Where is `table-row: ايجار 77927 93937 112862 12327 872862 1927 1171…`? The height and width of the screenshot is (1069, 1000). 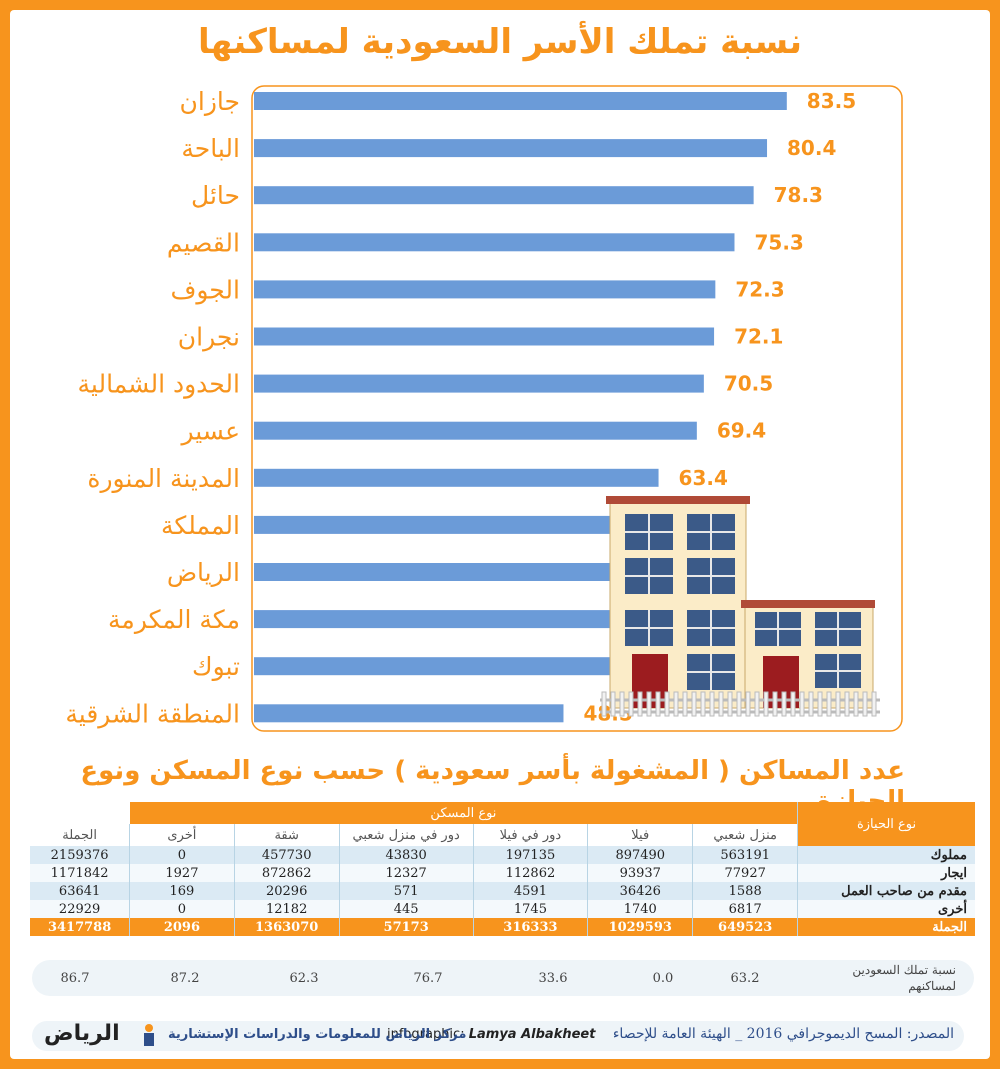
table-row: ايجار 77927 93937 112862 12327 872862 1927 1171… is located at coordinates (502, 873).